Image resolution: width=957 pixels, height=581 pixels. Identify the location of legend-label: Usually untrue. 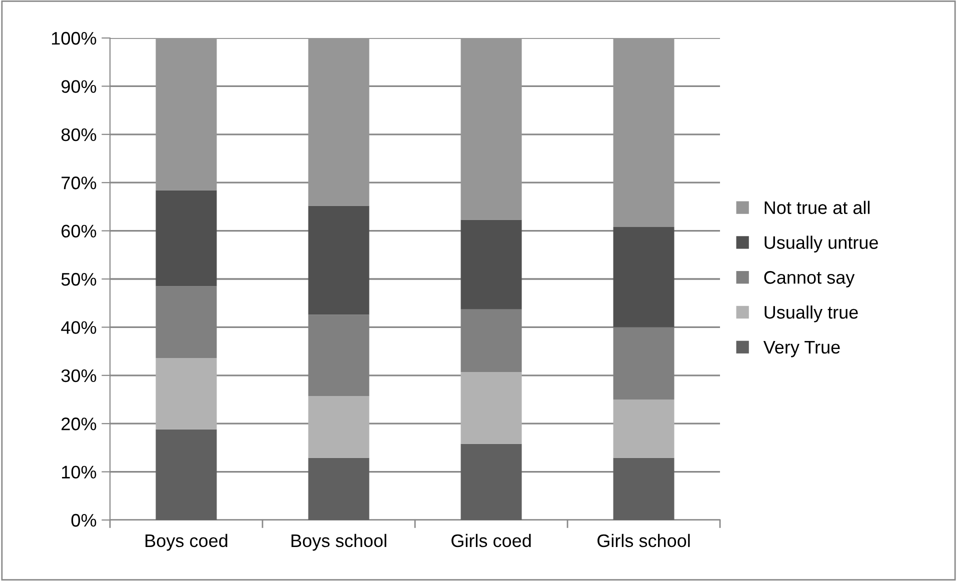
(821, 244).